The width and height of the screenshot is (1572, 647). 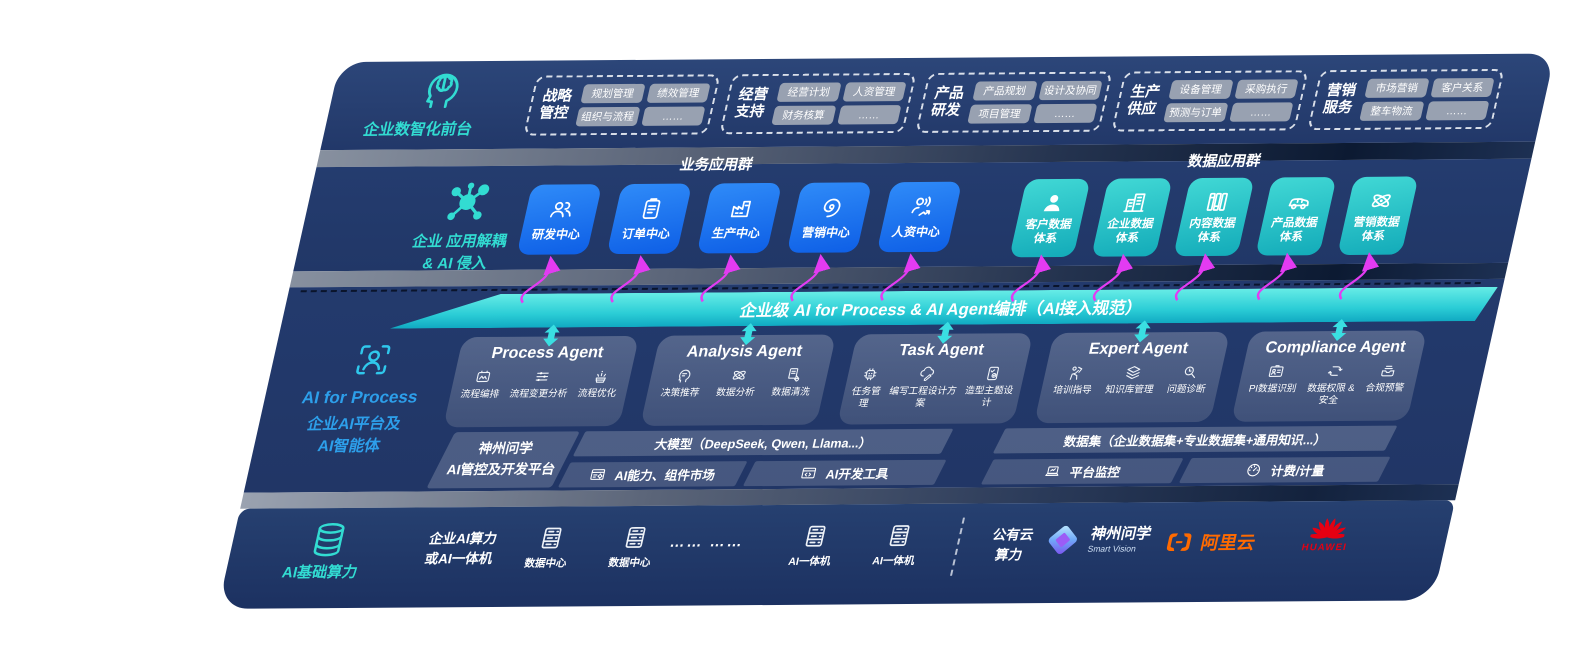 I want to click on agent-capability-label: 流程优化, so click(x=597, y=394).